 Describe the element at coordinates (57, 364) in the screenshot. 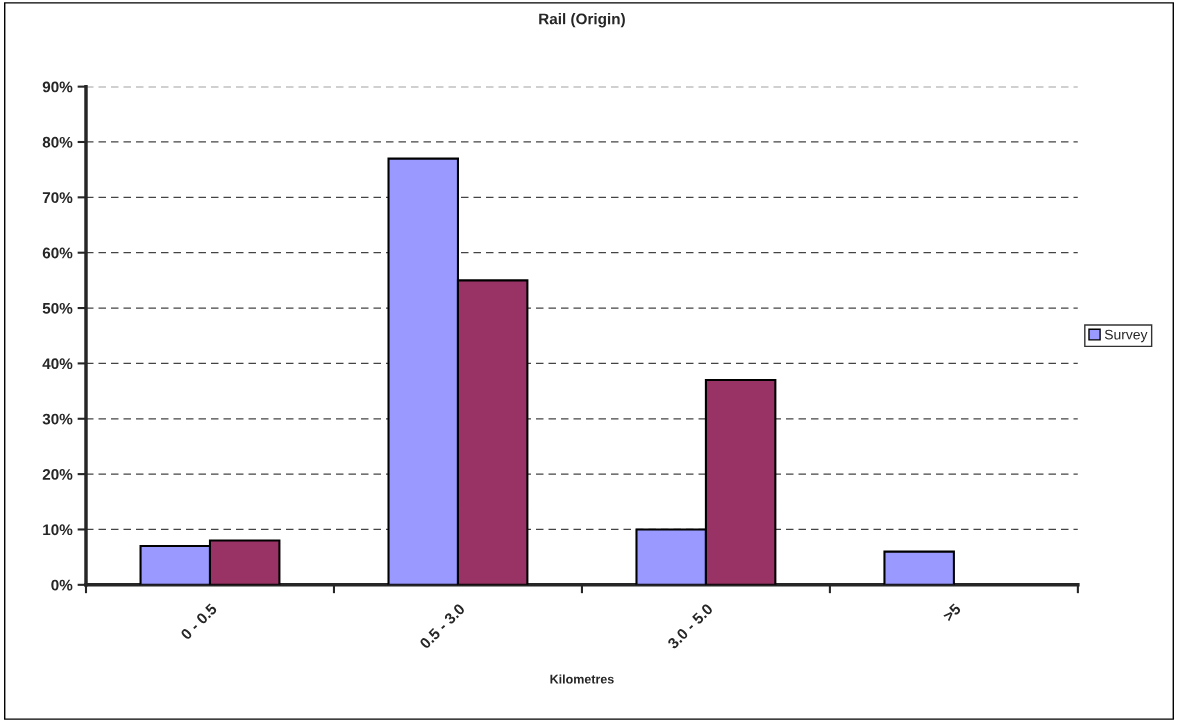

I see `y-tick-label: 40%` at that location.